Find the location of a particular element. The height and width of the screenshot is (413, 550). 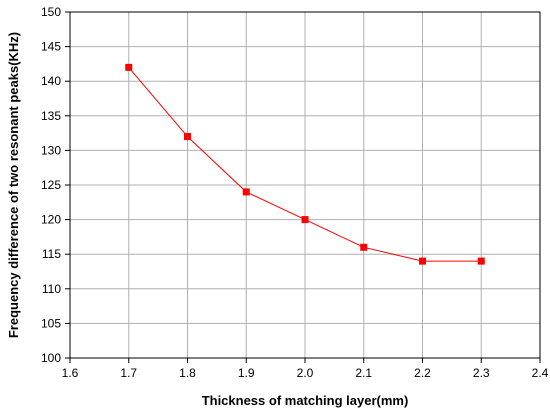

y-tick-label: 120 is located at coordinates (51, 220).